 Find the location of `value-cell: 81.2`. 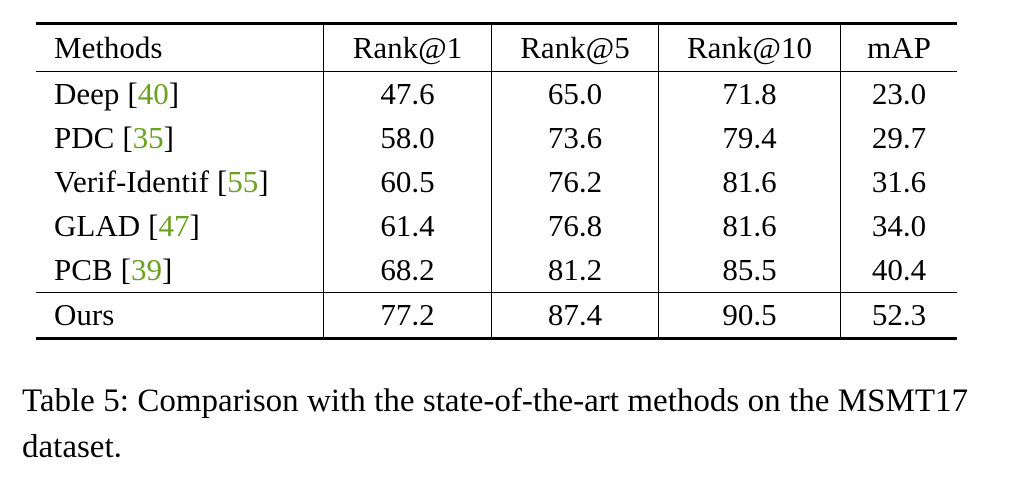

value-cell: 81.2 is located at coordinates (575, 270).